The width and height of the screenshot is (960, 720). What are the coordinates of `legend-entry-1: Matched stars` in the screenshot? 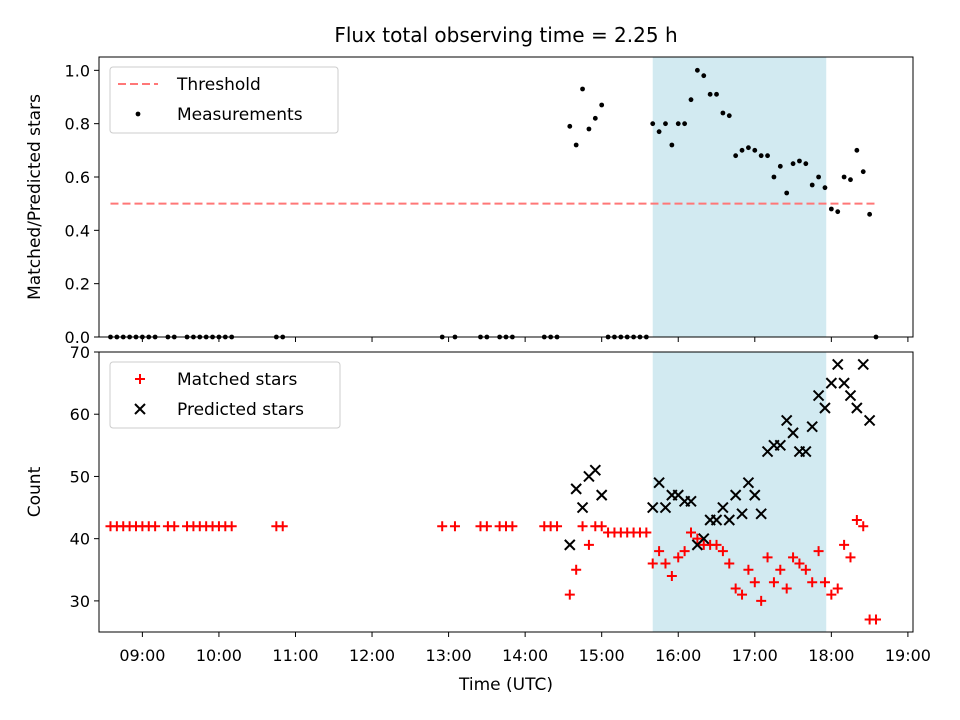 It's located at (237, 380).